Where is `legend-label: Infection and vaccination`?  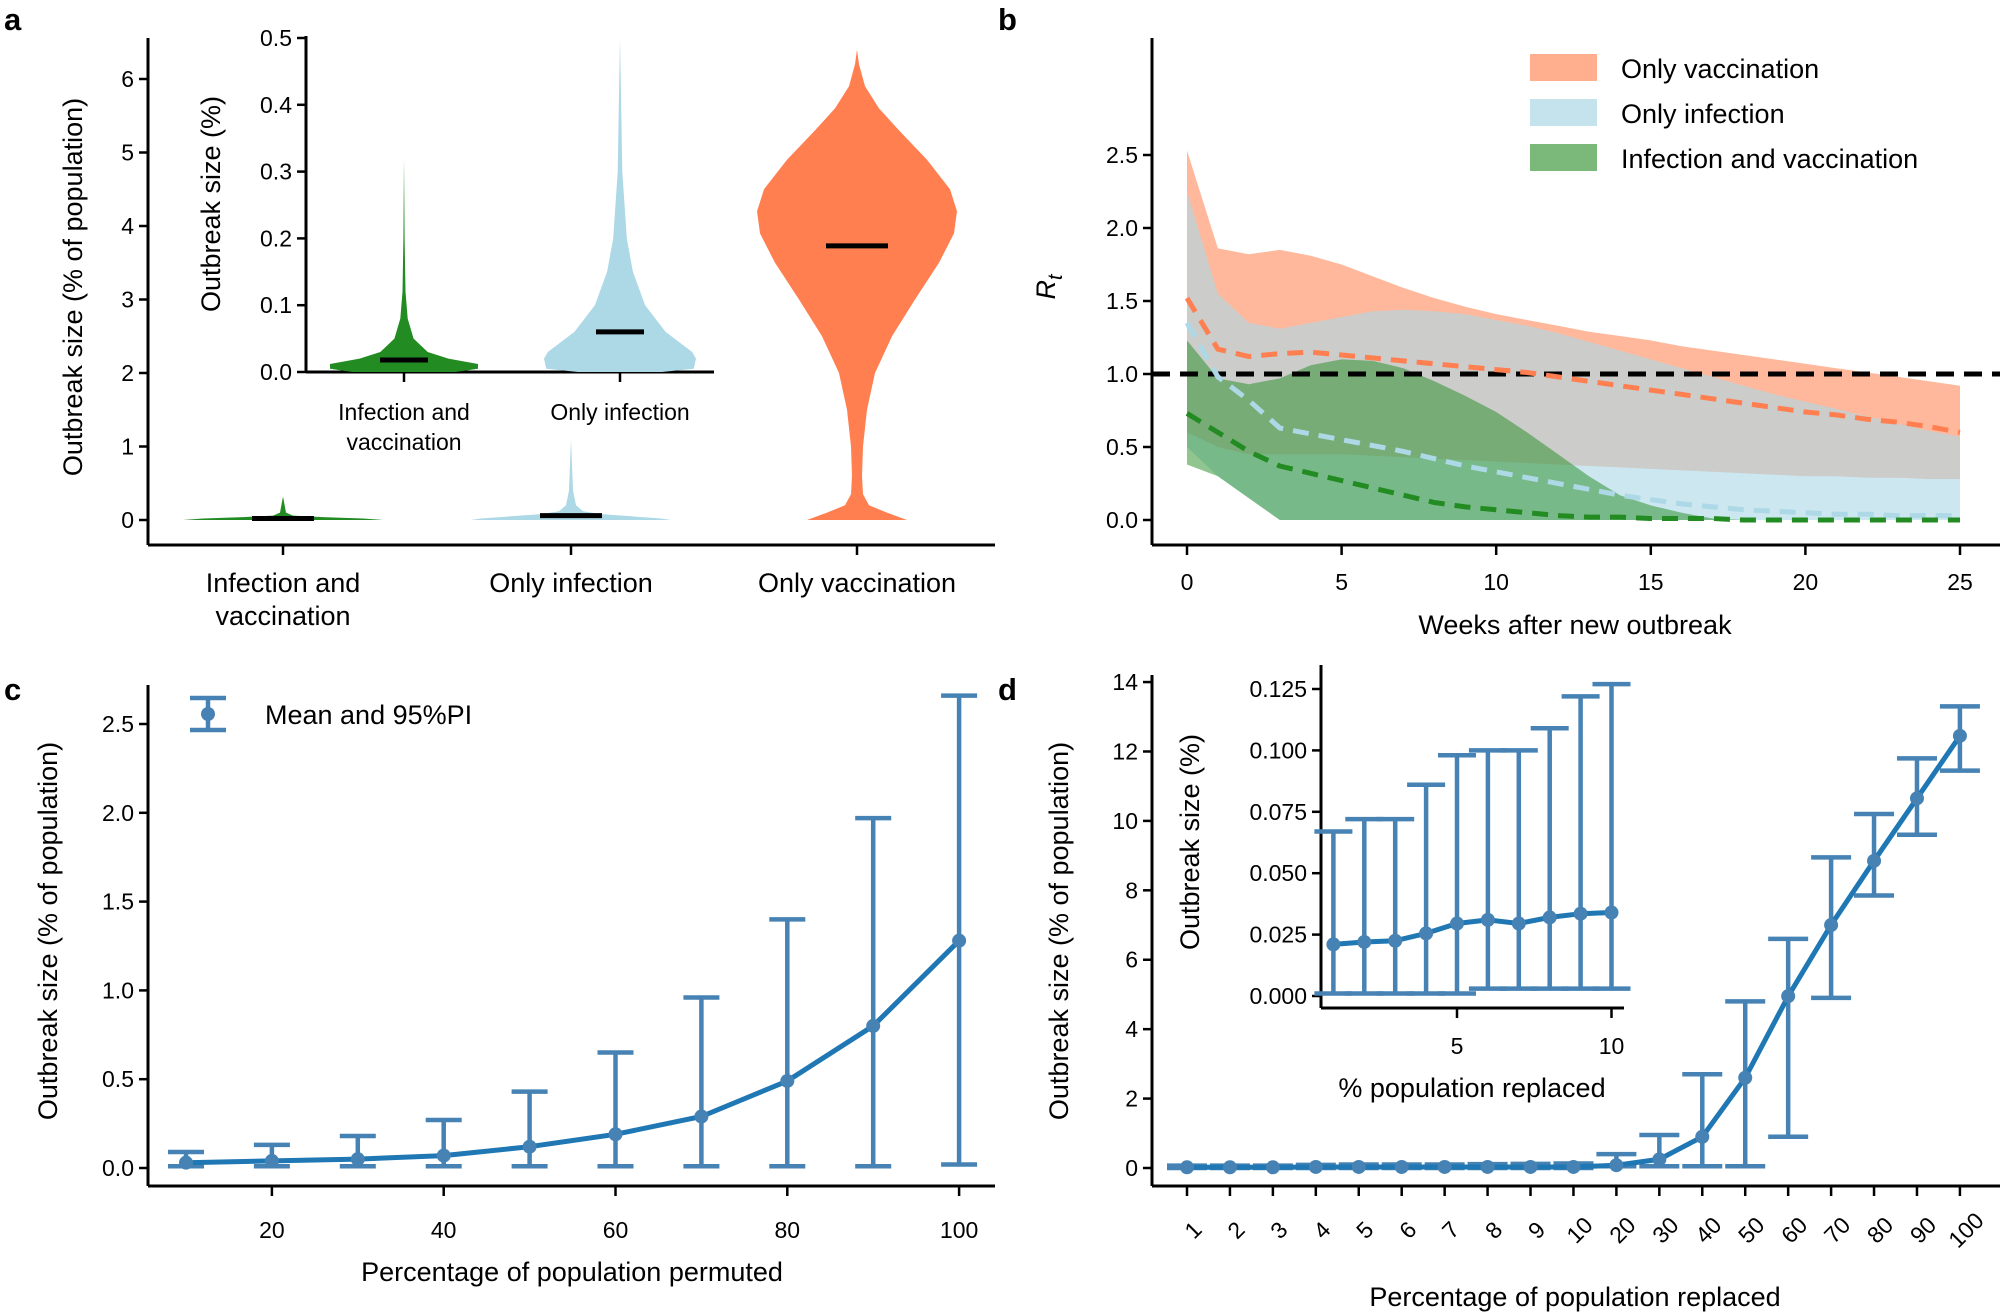 legend-label: Infection and vaccination is located at coordinates (1769, 159).